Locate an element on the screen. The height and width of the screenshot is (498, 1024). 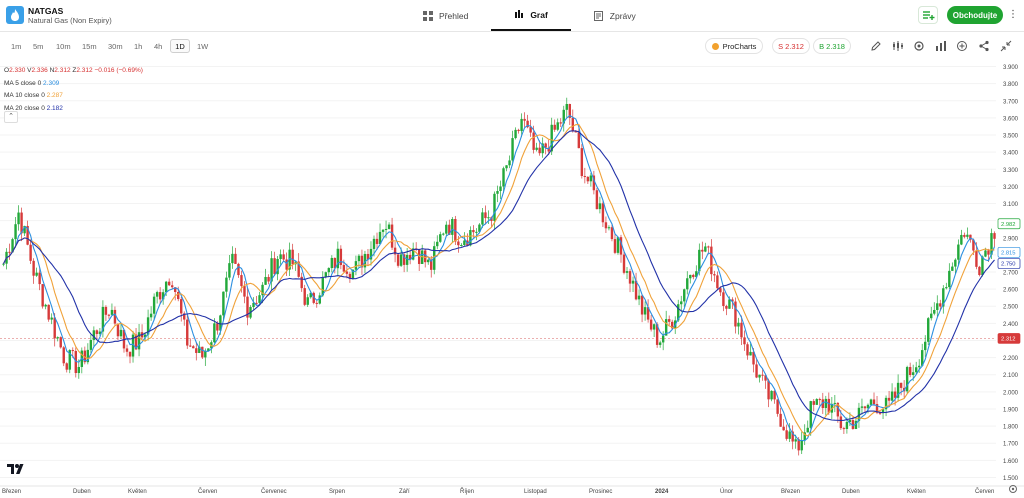
timeframe-5m: 5m is located at coordinates (38, 46).